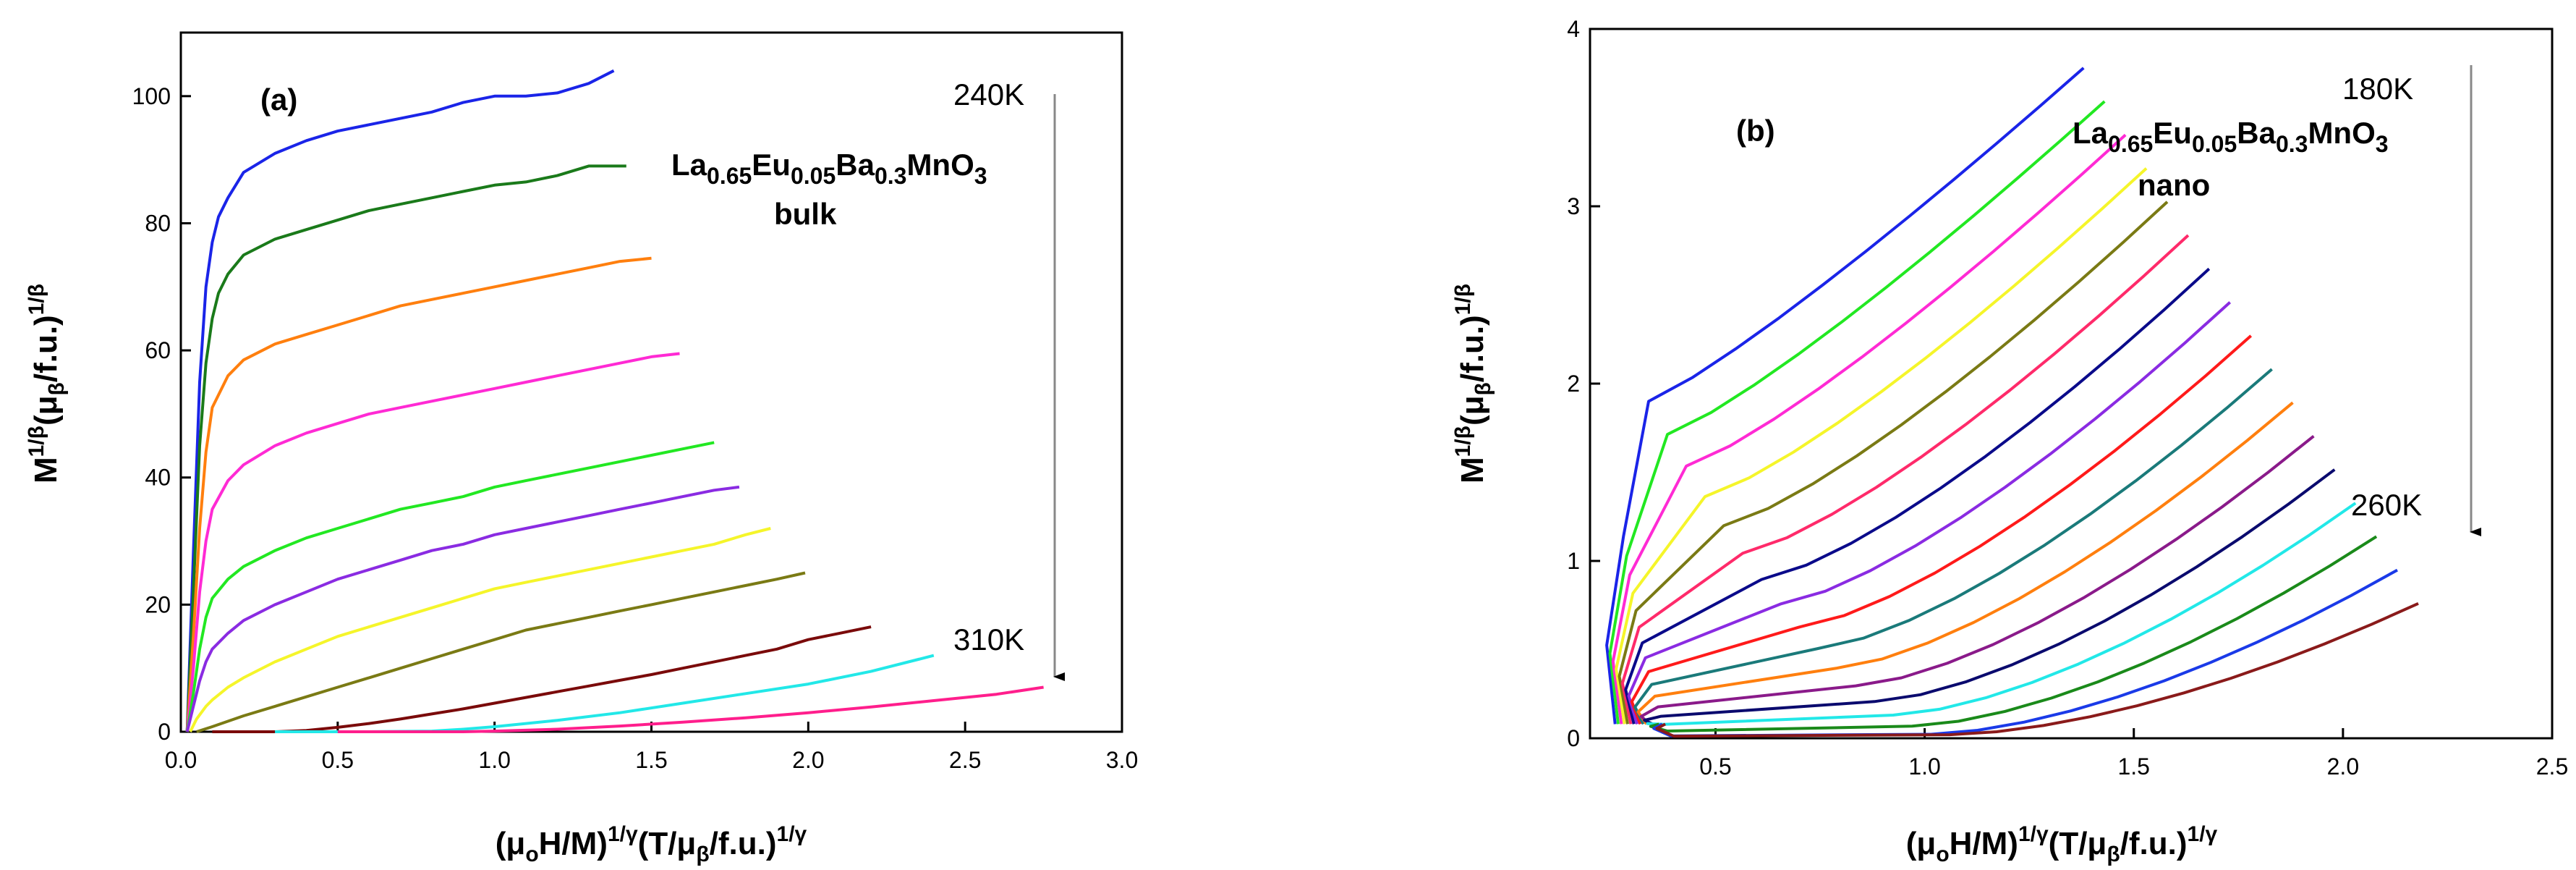 The width and height of the screenshot is (2576, 870). Describe the element at coordinates (651, 844) in the screenshot. I see `chart-a-x-axis-label: (μoH/M)1/γ(T/μβ/f.u.)1/γ` at that location.